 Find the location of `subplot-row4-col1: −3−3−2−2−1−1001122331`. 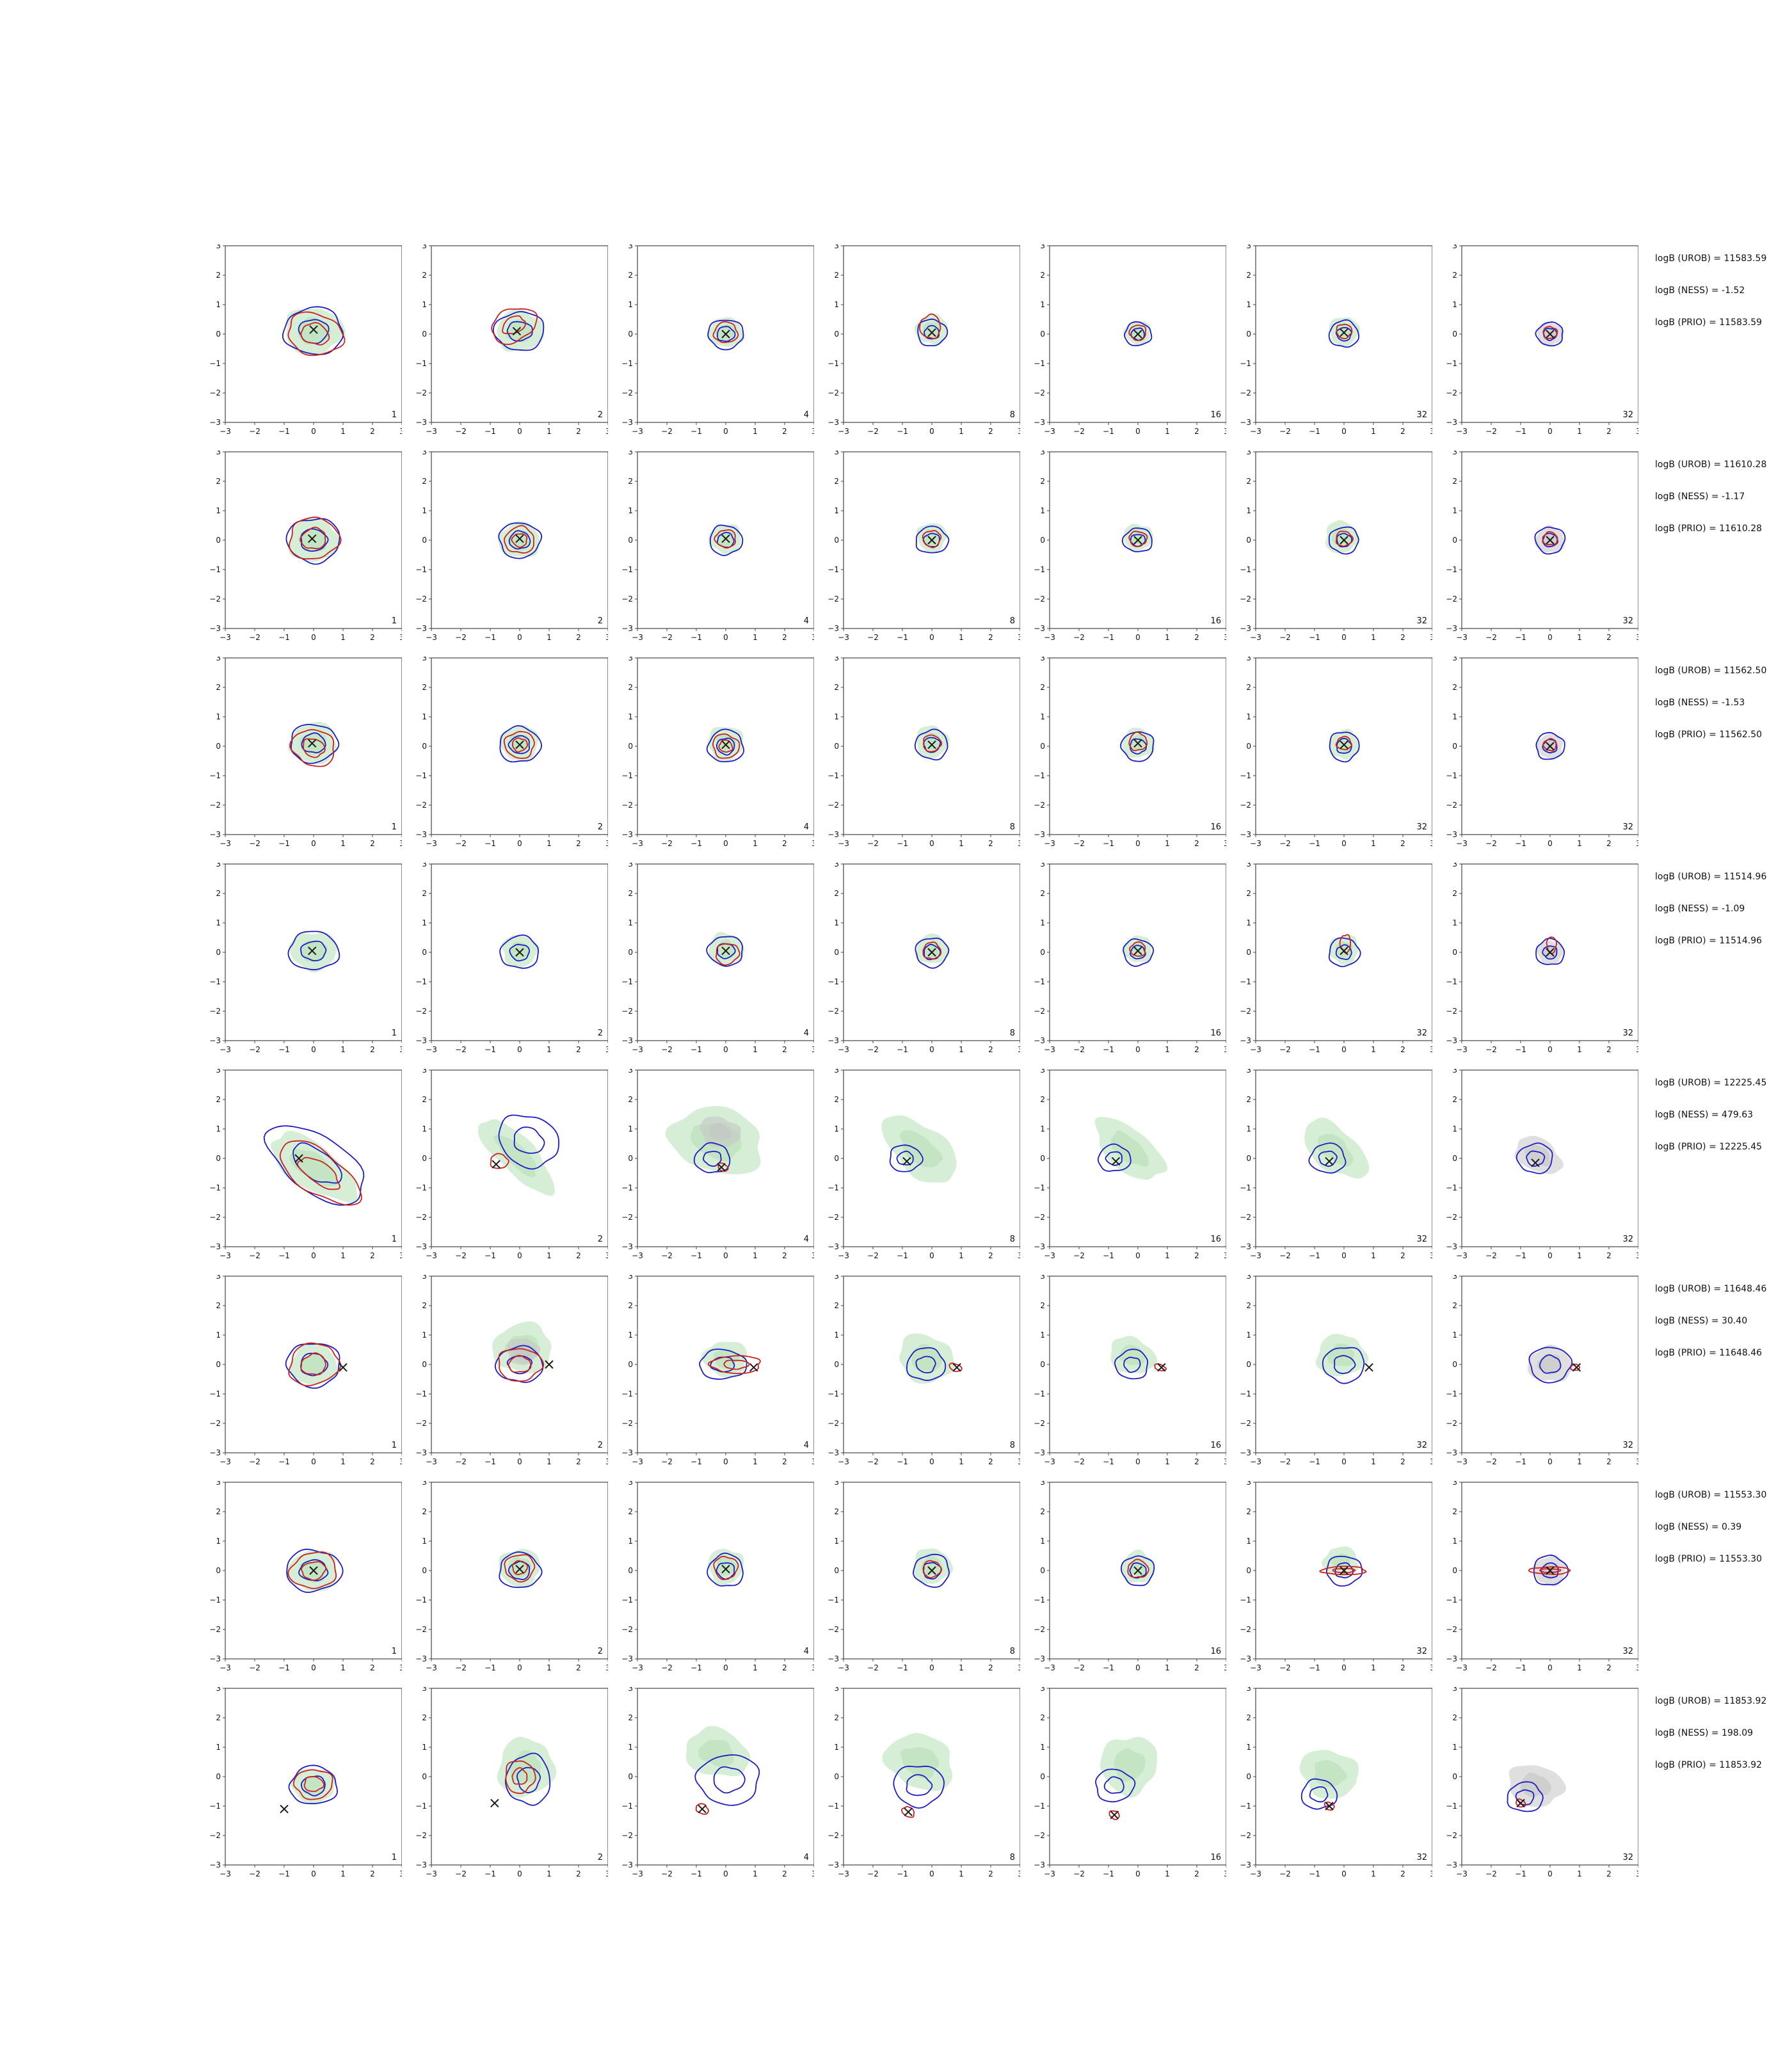

subplot-row4-col1: −3−3−2−2−1−1001122331 is located at coordinates (305, 958).